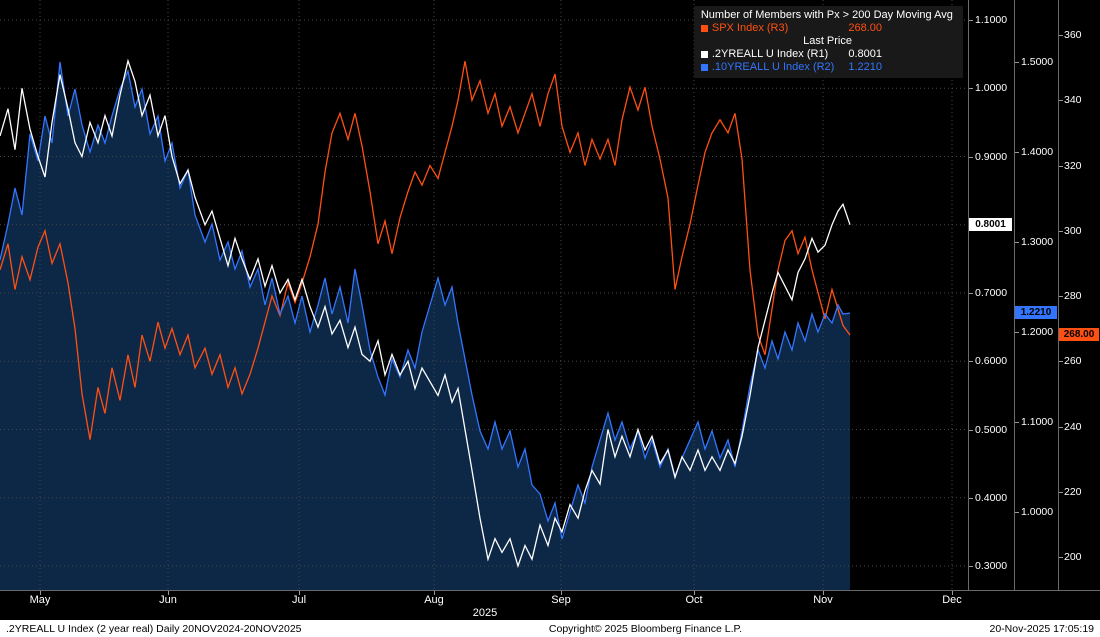 The image size is (1100, 637). Describe the element at coordinates (991, 566) in the screenshot. I see `axis-tick-label: 0.3000` at that location.